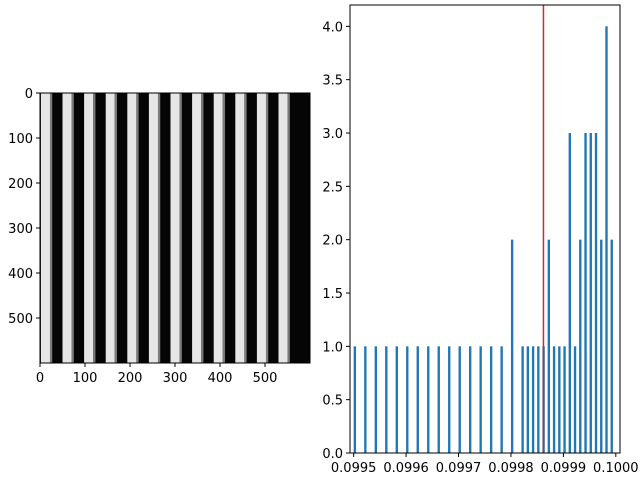  What do you see at coordinates (332, 401) in the screenshot?
I see `y-tick-label: 0.5` at bounding box center [332, 401].